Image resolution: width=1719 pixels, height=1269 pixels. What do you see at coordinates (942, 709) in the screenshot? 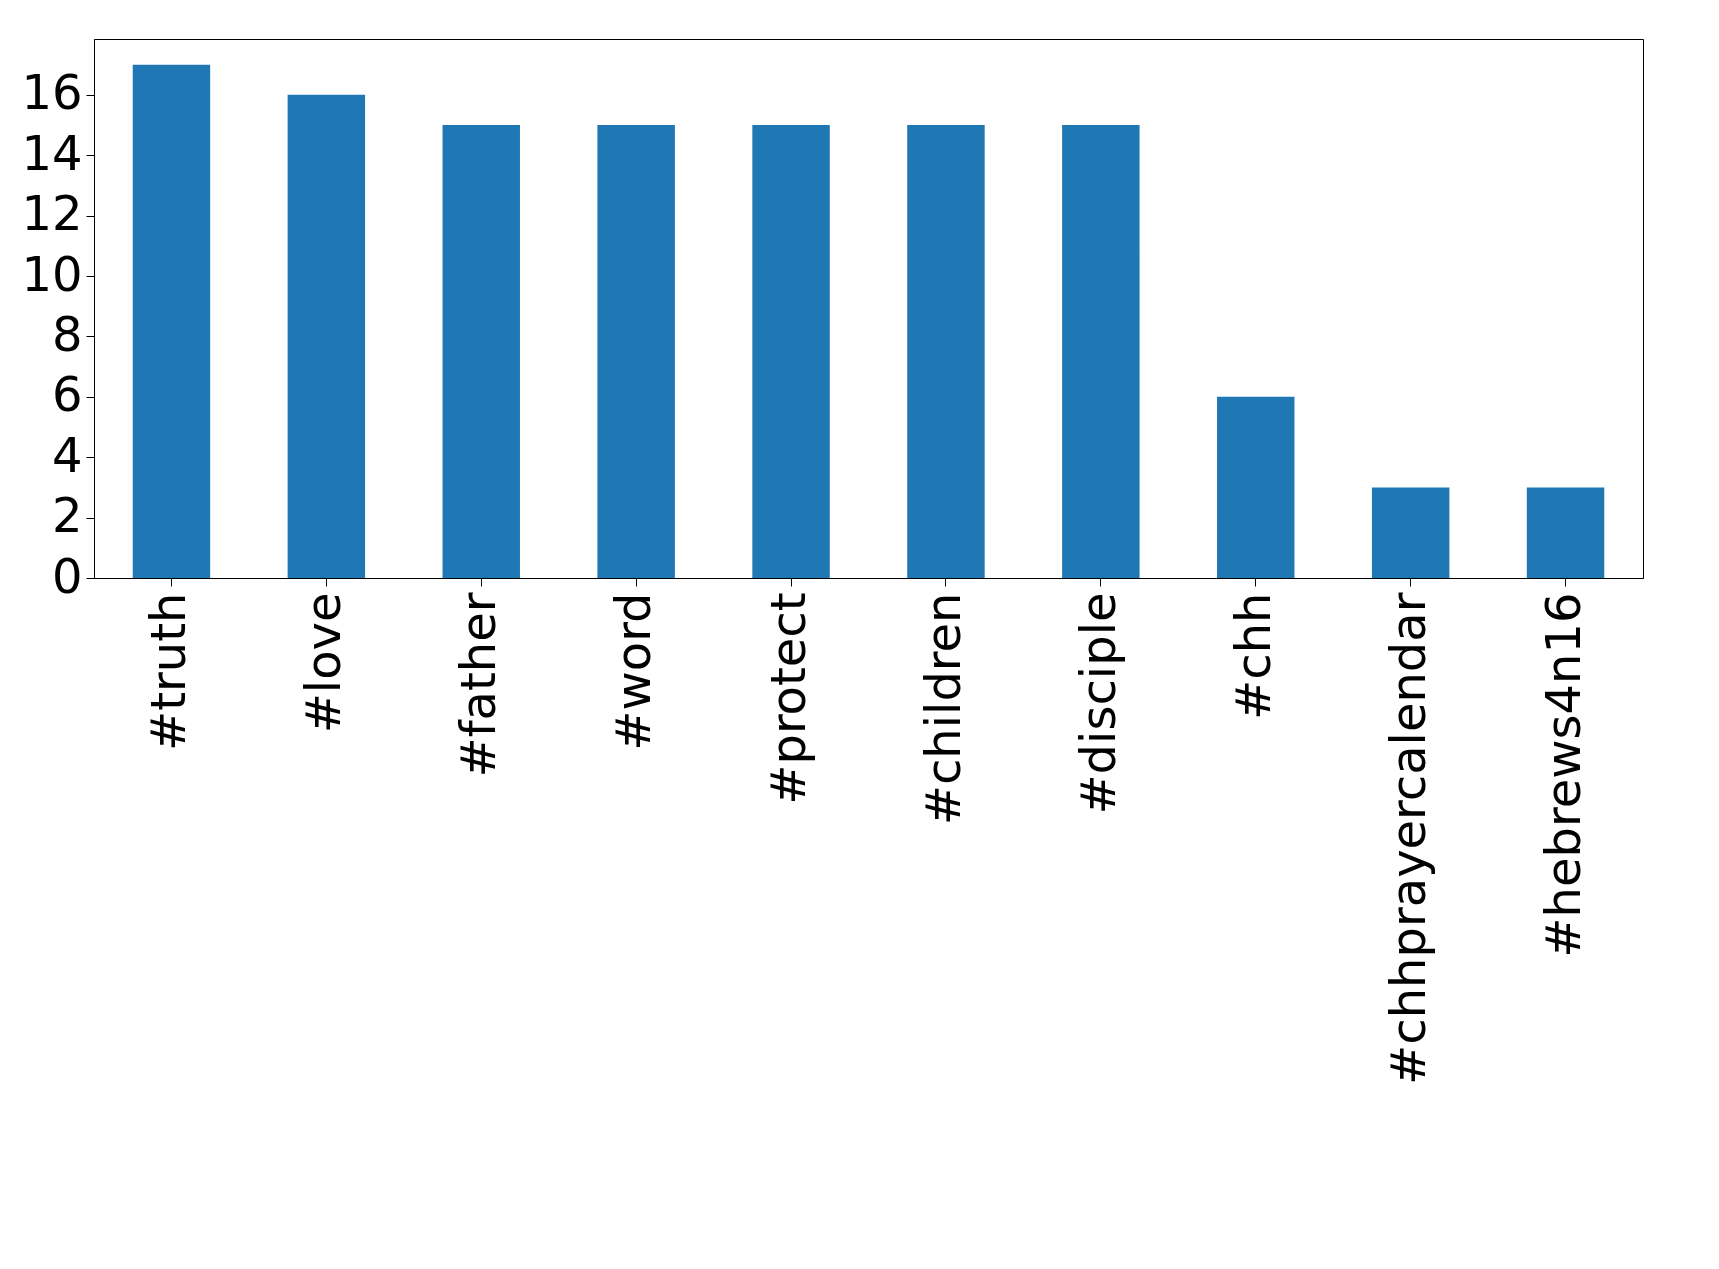
I see `x-tick-label: #children` at bounding box center [942, 709].